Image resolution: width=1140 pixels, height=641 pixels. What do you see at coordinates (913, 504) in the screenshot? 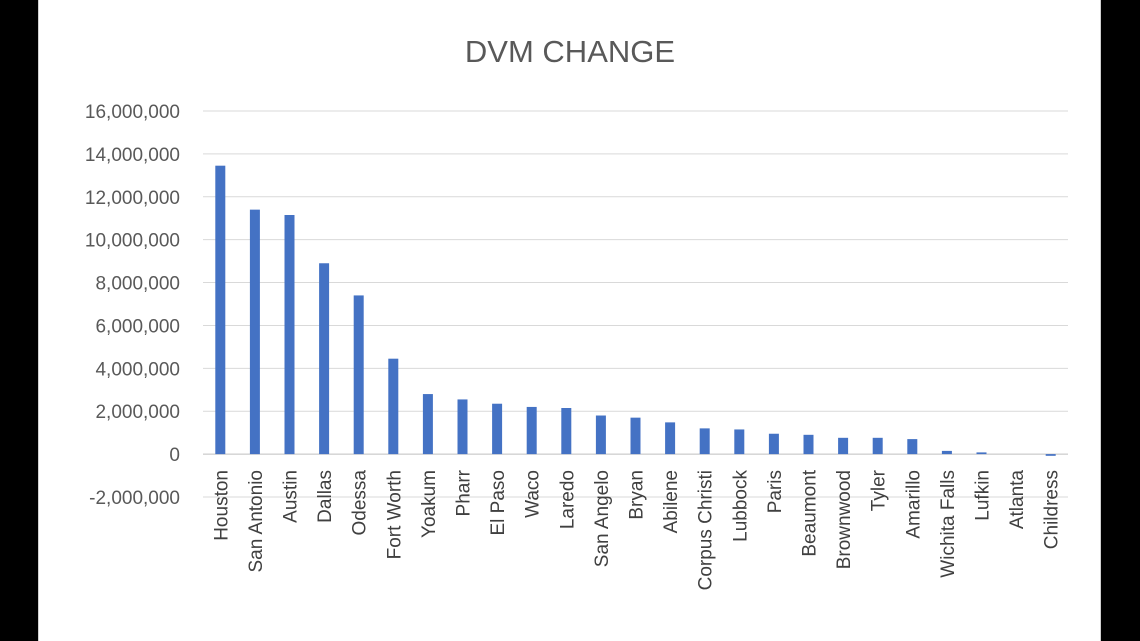
I see `x-tick-label: Amarillo` at bounding box center [913, 504].